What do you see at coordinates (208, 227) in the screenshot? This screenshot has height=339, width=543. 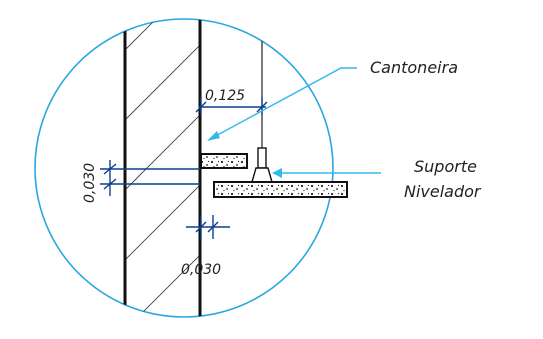 I see `dimension-gap-bottom` at bounding box center [208, 227].